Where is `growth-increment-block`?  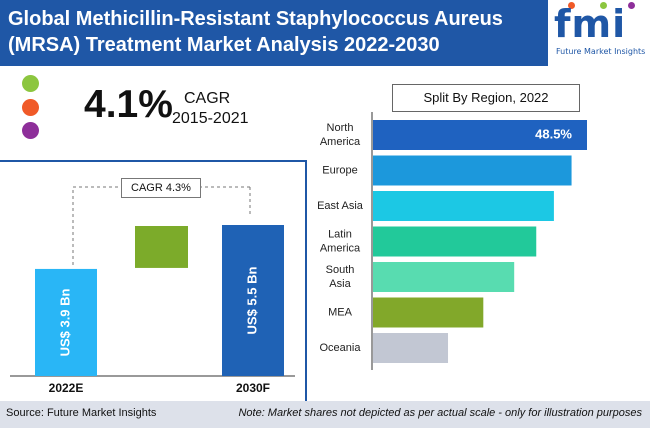 growth-increment-block is located at coordinates (161, 247).